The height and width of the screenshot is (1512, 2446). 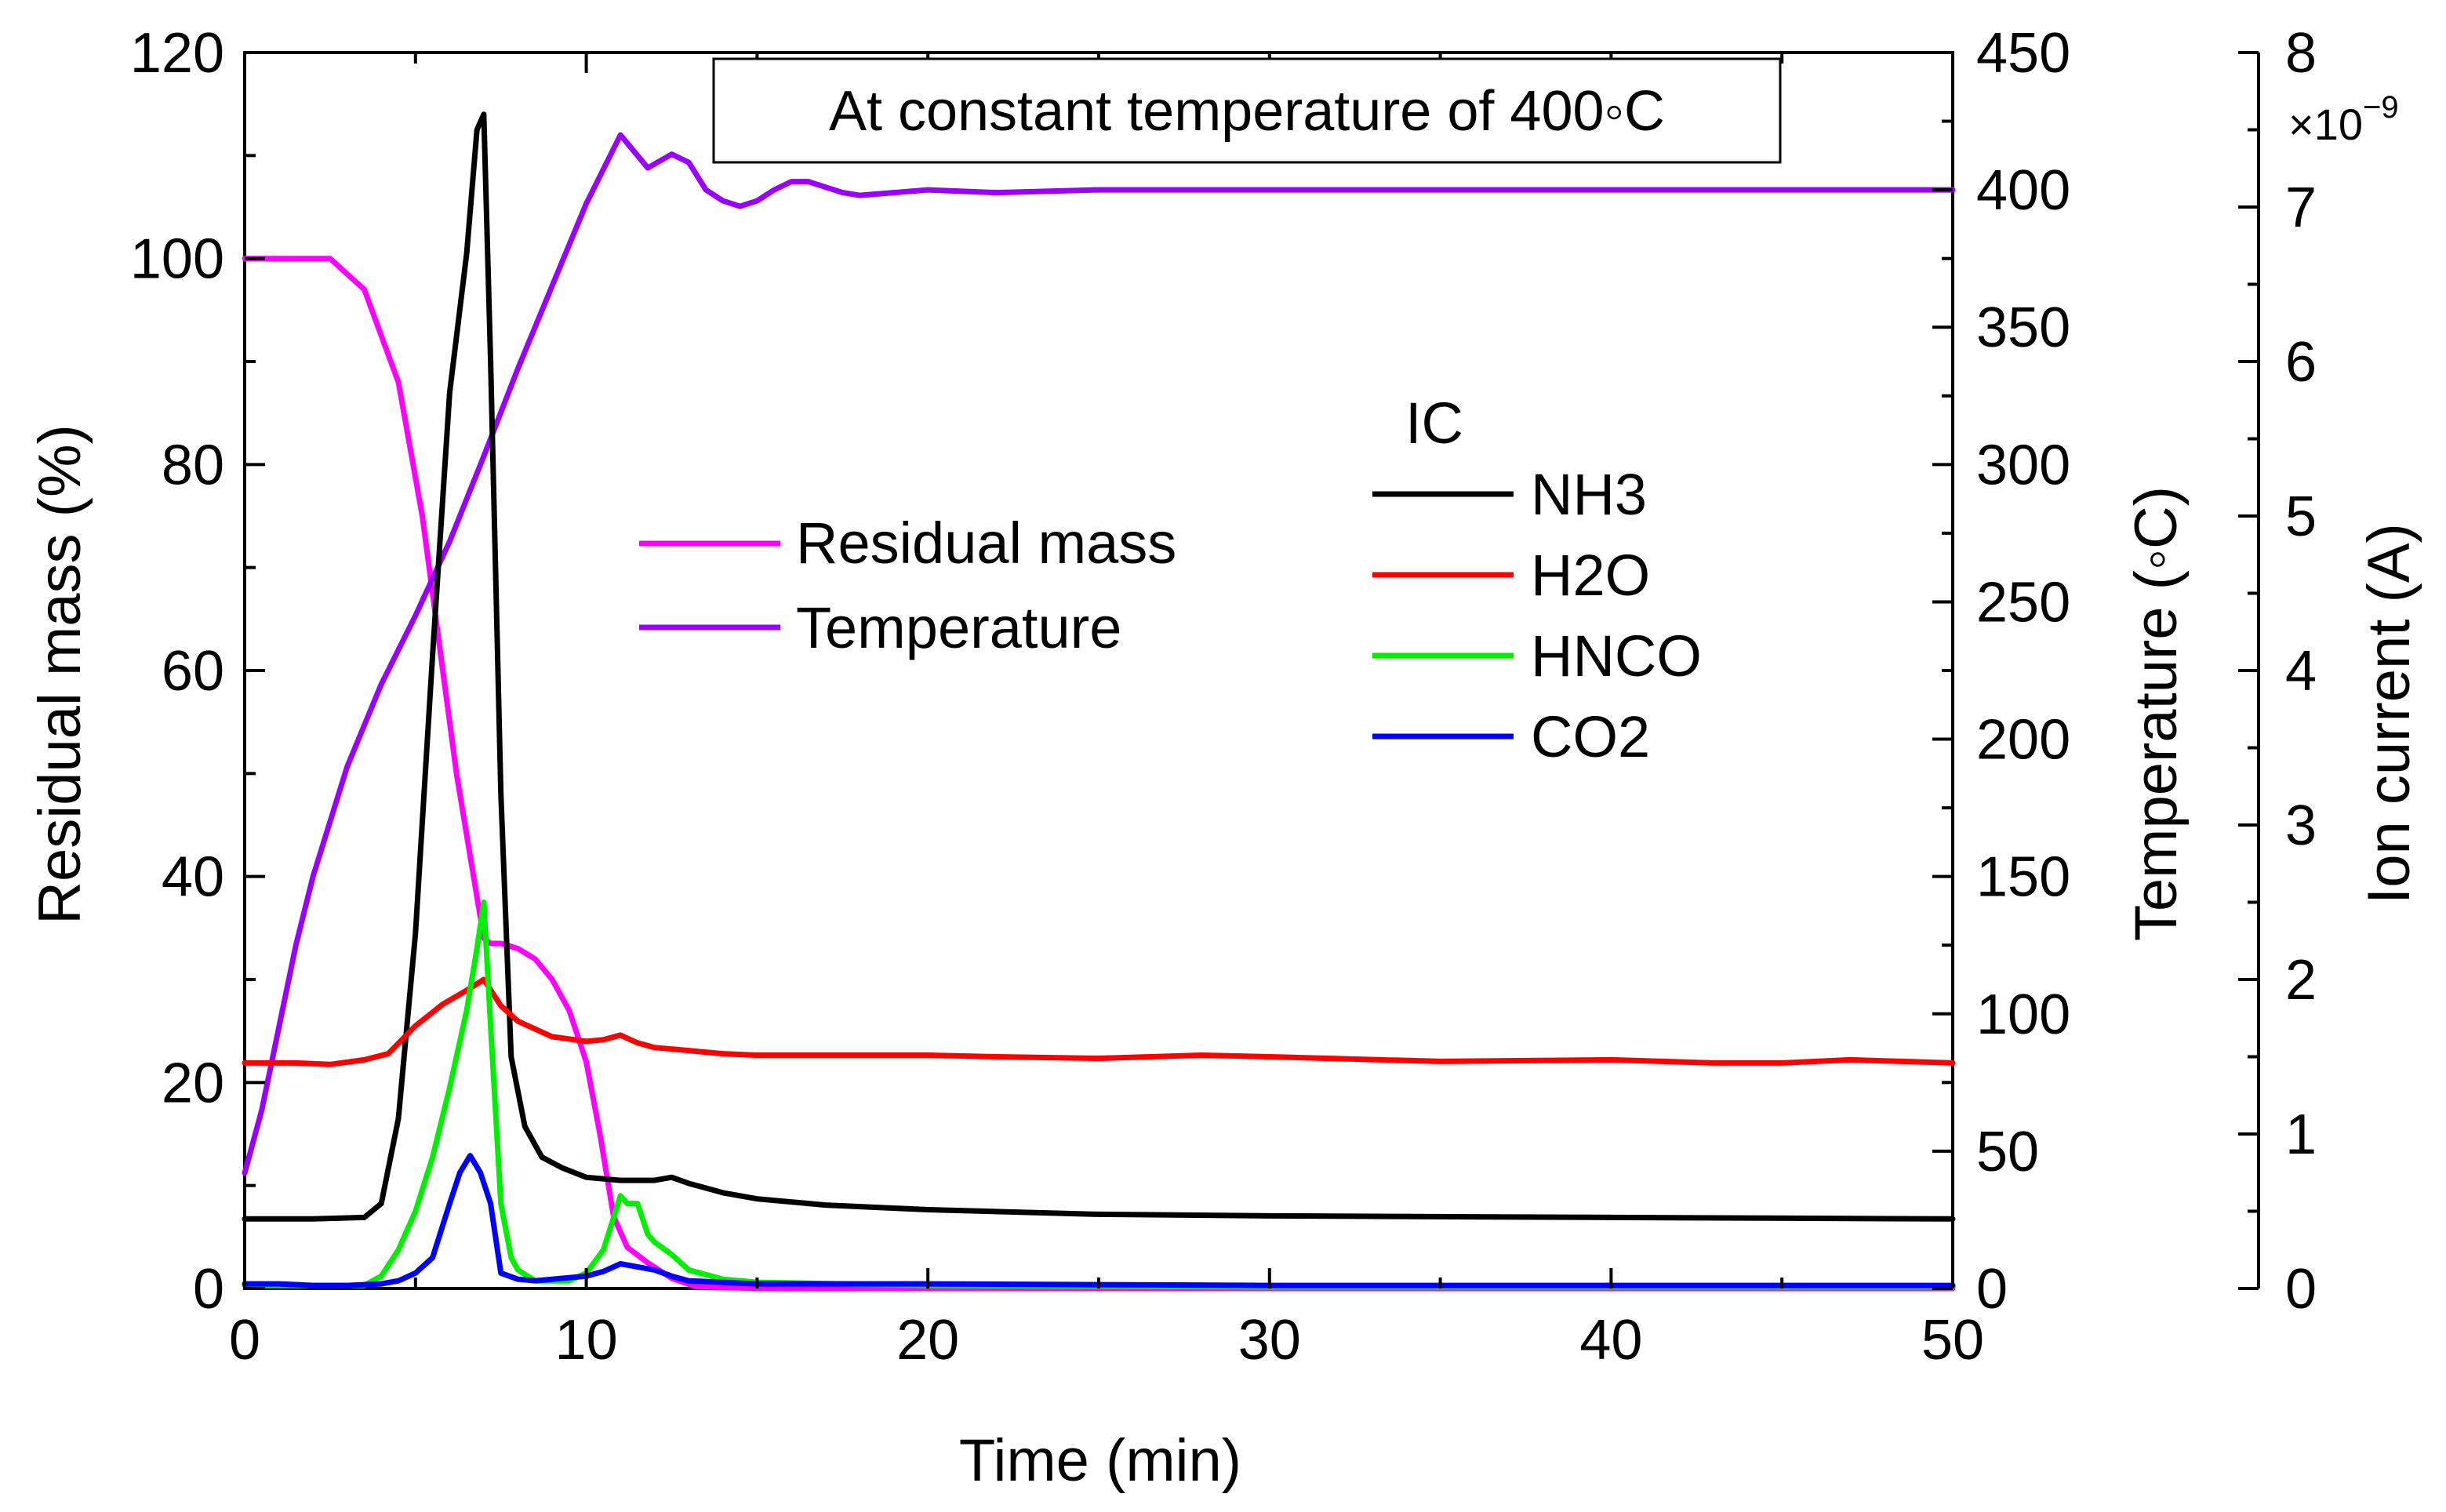 What do you see at coordinates (986, 543) in the screenshot?
I see `legend-label-residual-mass: Residual mass` at bounding box center [986, 543].